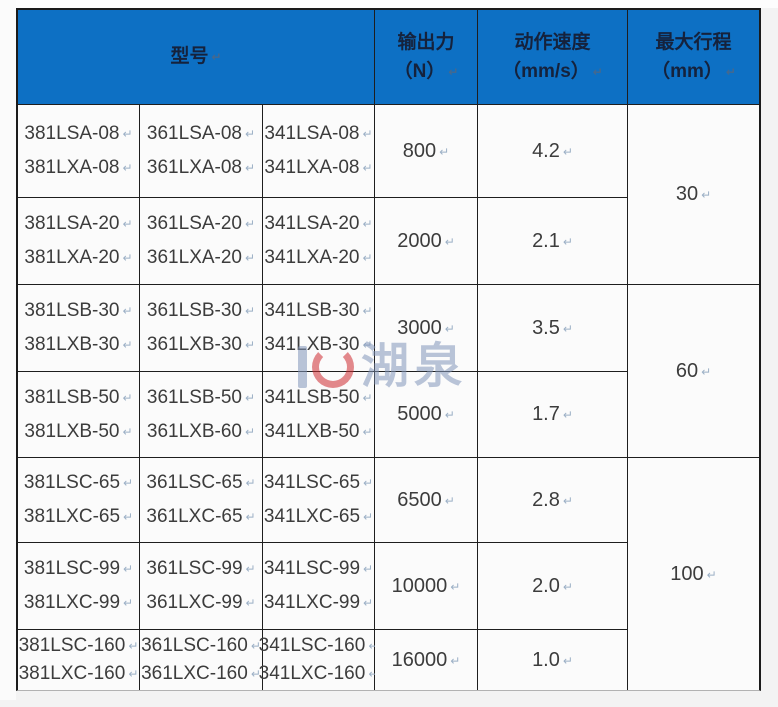 This screenshot has width=778, height=707. What do you see at coordinates (194, 133) in the screenshot?
I see `model-text: 361LSA-08` at bounding box center [194, 133].